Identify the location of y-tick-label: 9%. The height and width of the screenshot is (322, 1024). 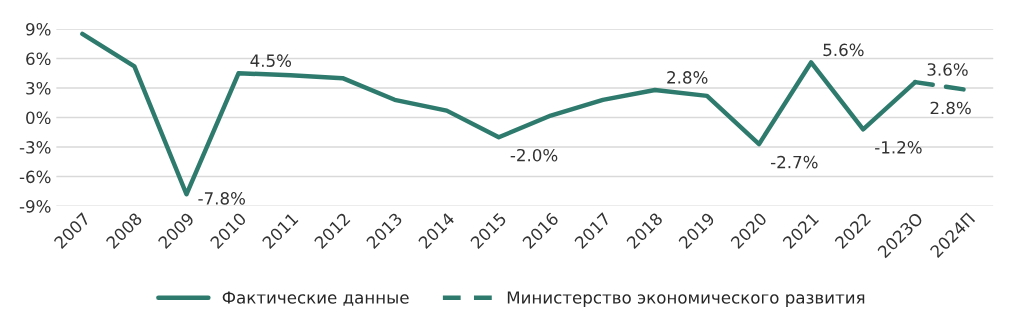
(38, 29).